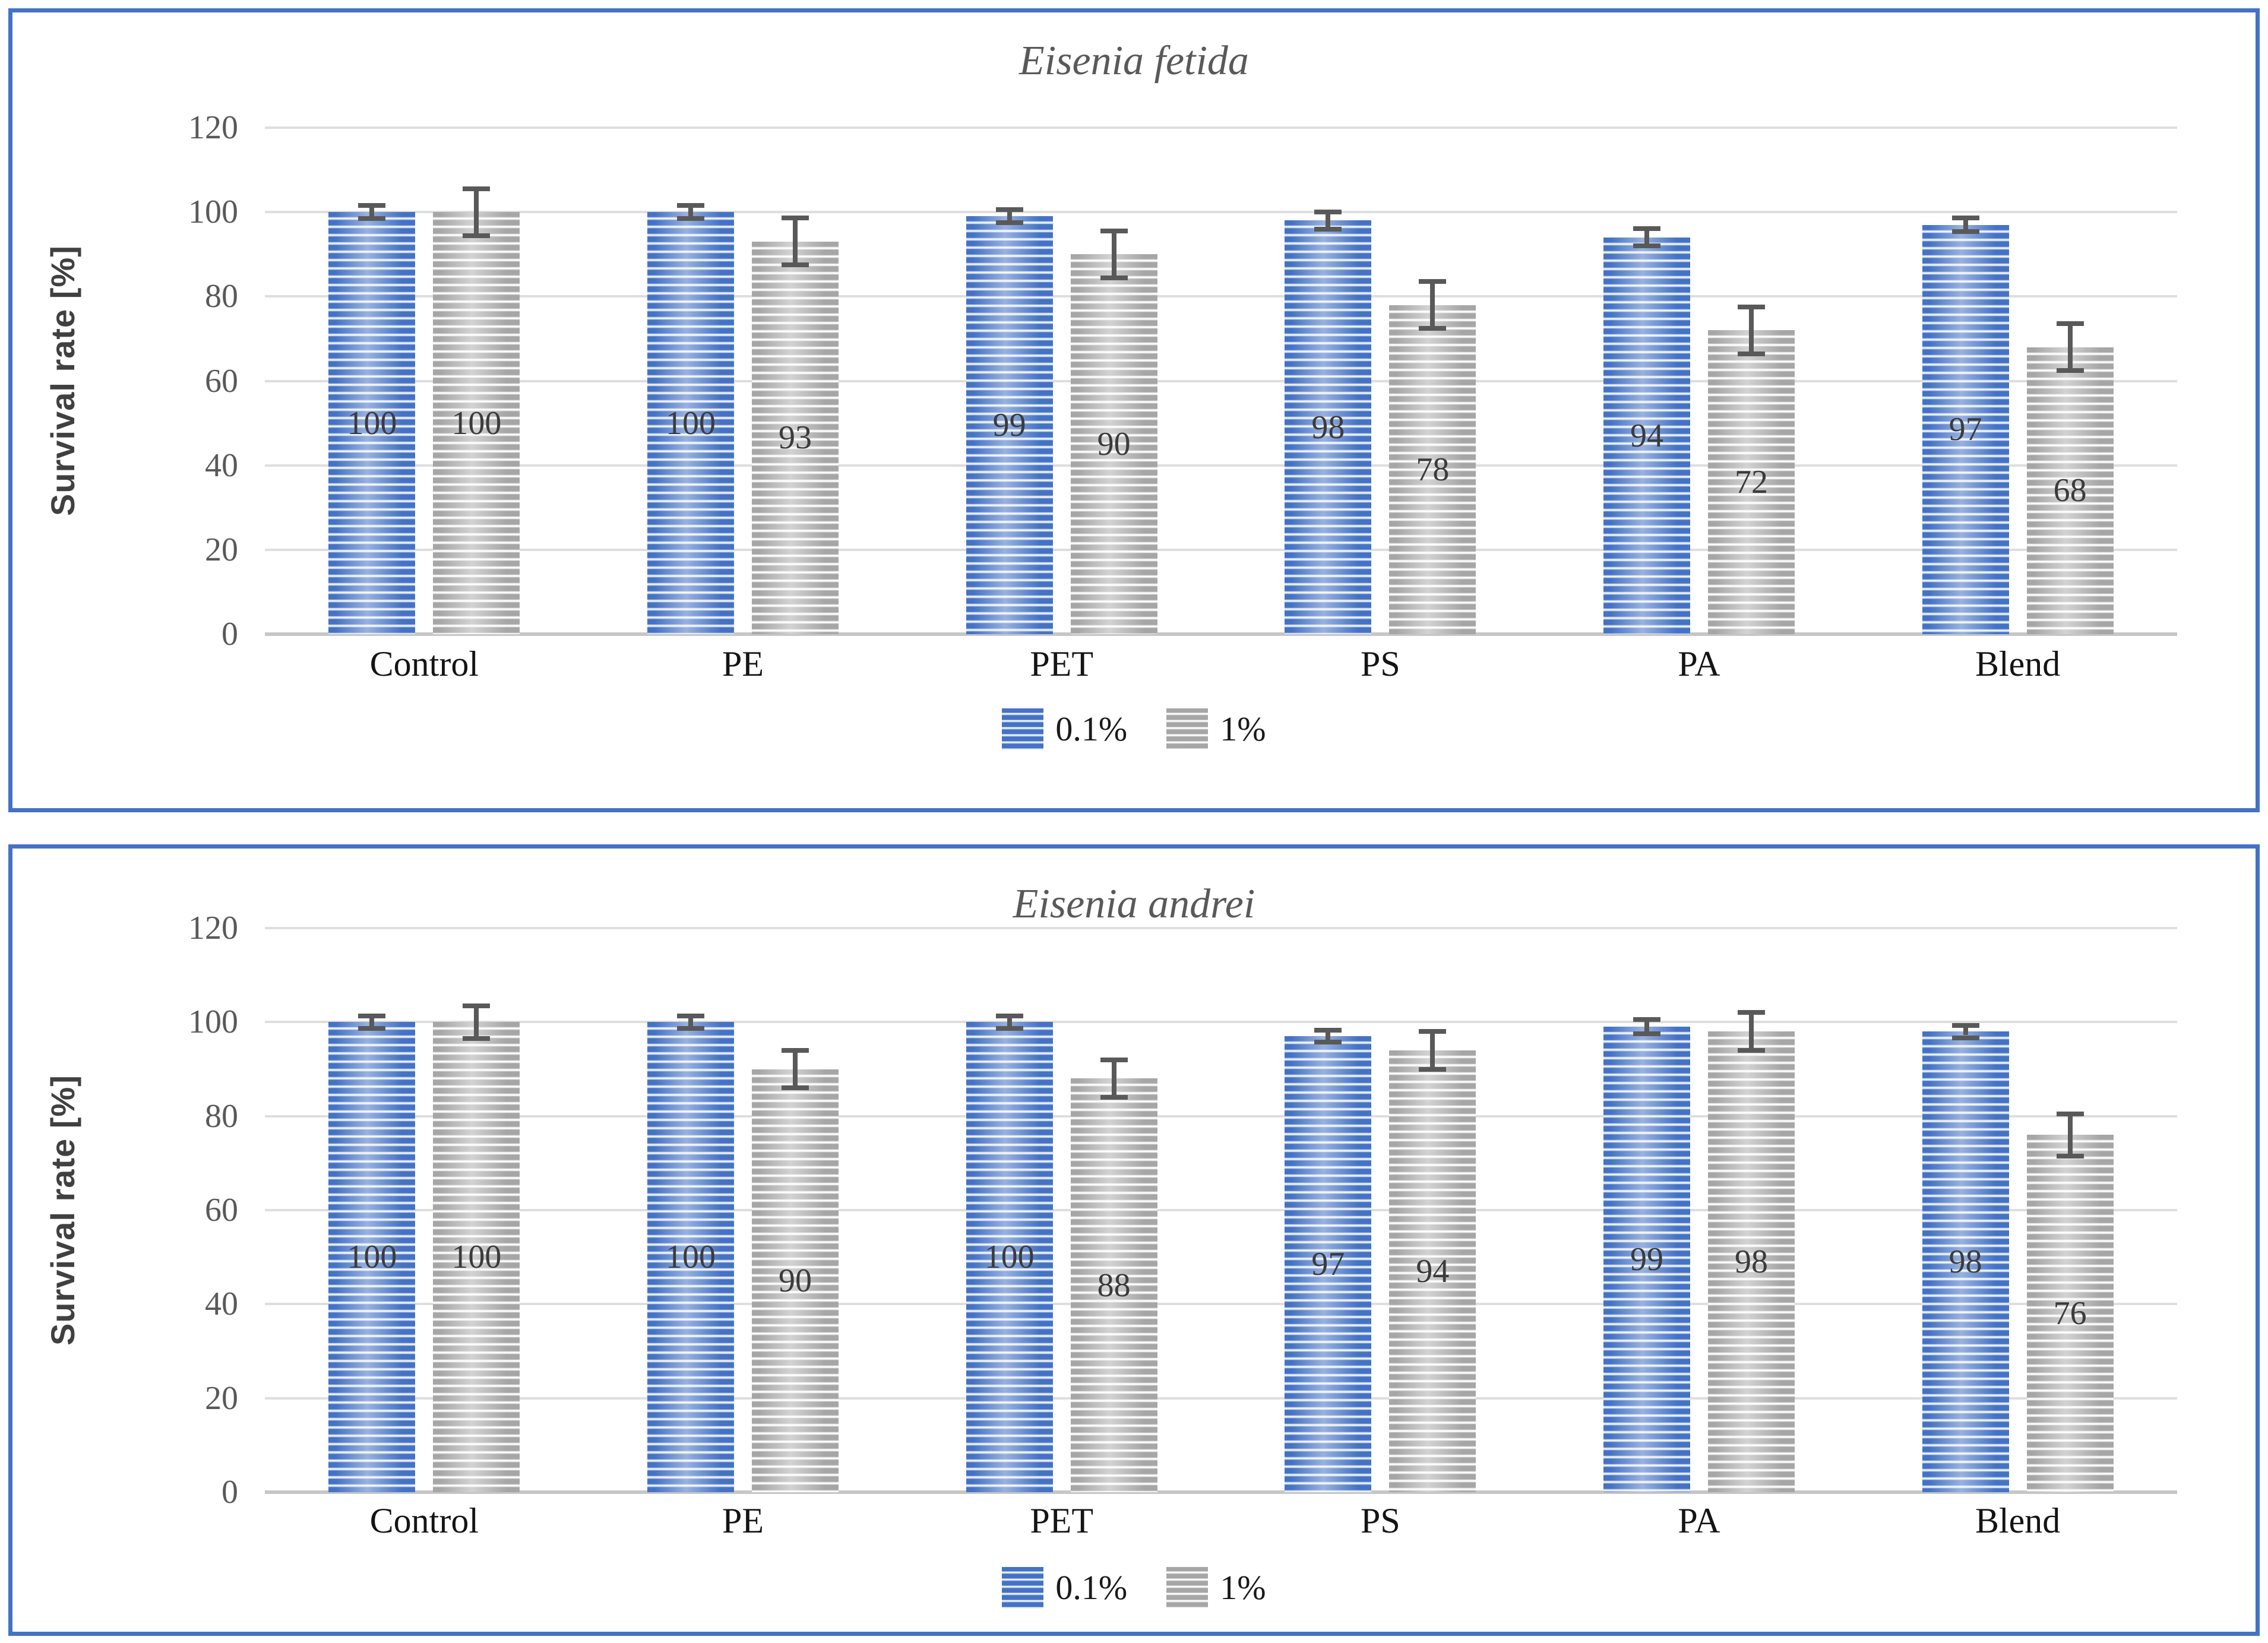 The image size is (2268, 1643). What do you see at coordinates (2070, 1313) in the screenshot?
I see `data-label: 76` at bounding box center [2070, 1313].